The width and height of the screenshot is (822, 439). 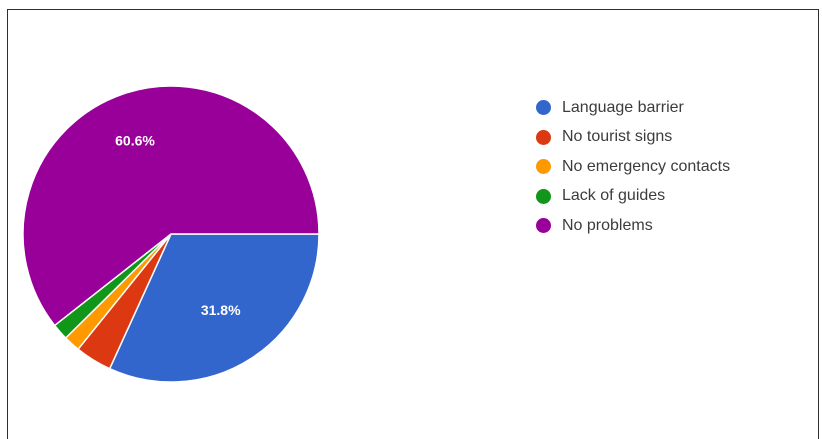 What do you see at coordinates (221, 310) in the screenshot?
I see `data-label-language-barrier: 31.8%` at bounding box center [221, 310].